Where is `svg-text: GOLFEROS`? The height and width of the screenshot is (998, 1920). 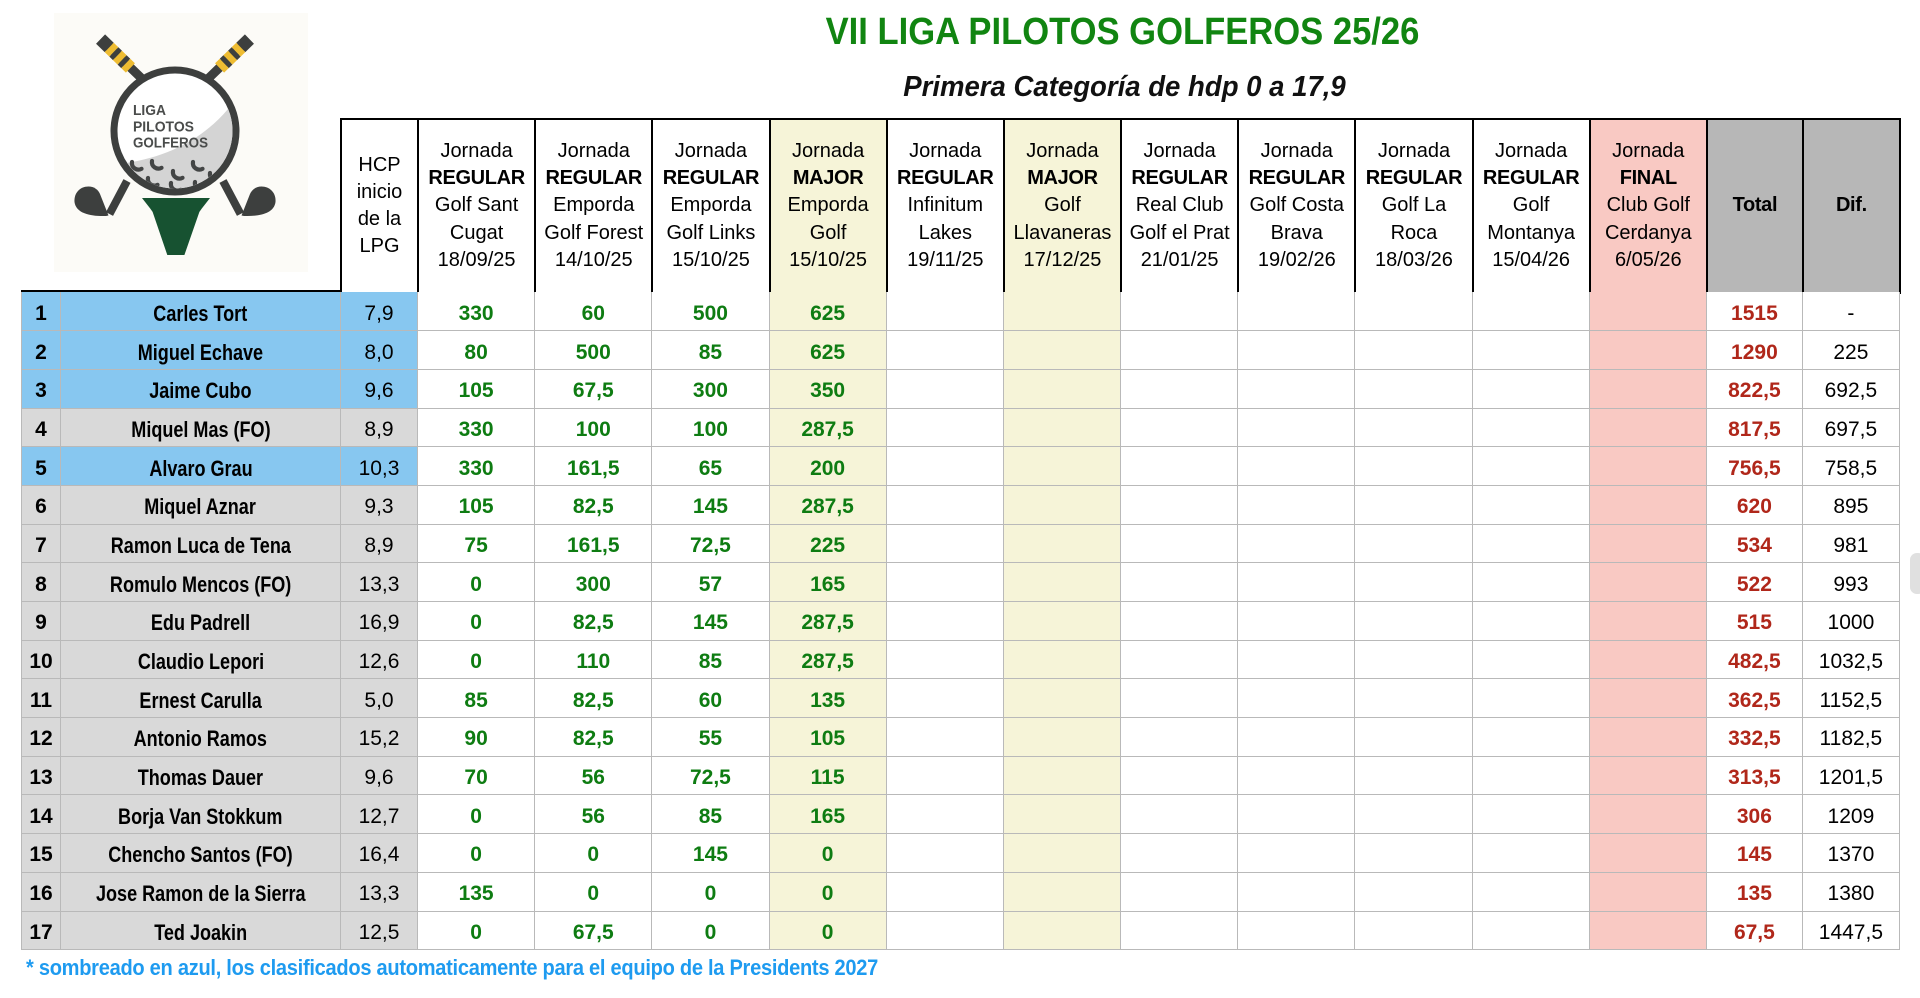 svg-text: GOLFEROS is located at coordinates (170, 143).